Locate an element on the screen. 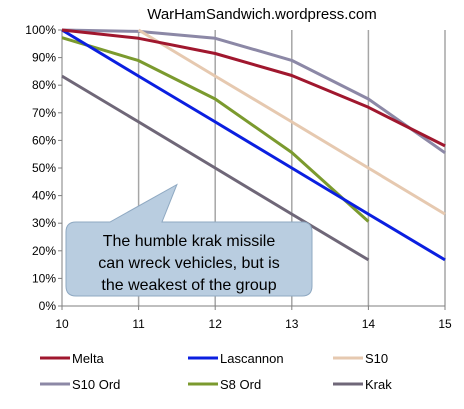  callout-bubble is located at coordinates (189, 240).